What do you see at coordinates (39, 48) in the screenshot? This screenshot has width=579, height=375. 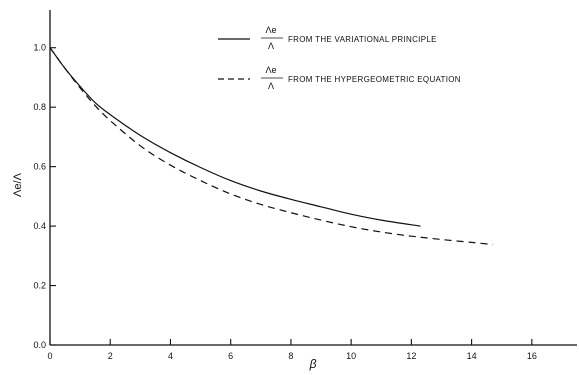 I see `y-tick-label: 1.0` at bounding box center [39, 48].